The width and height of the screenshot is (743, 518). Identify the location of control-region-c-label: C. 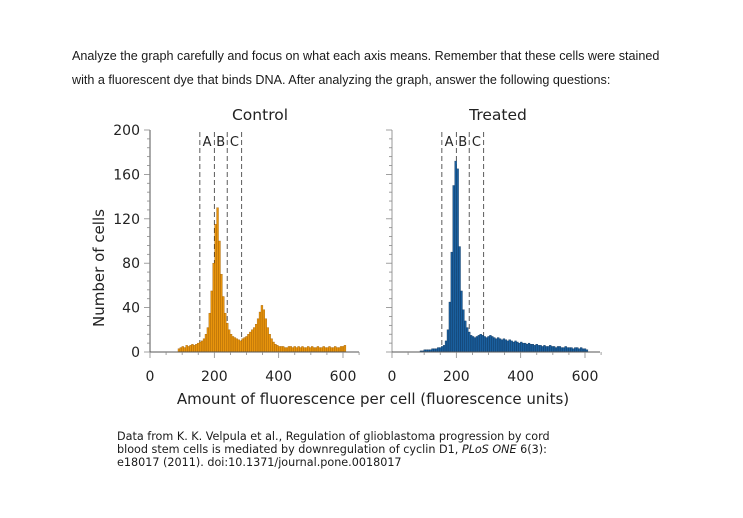
(234, 142).